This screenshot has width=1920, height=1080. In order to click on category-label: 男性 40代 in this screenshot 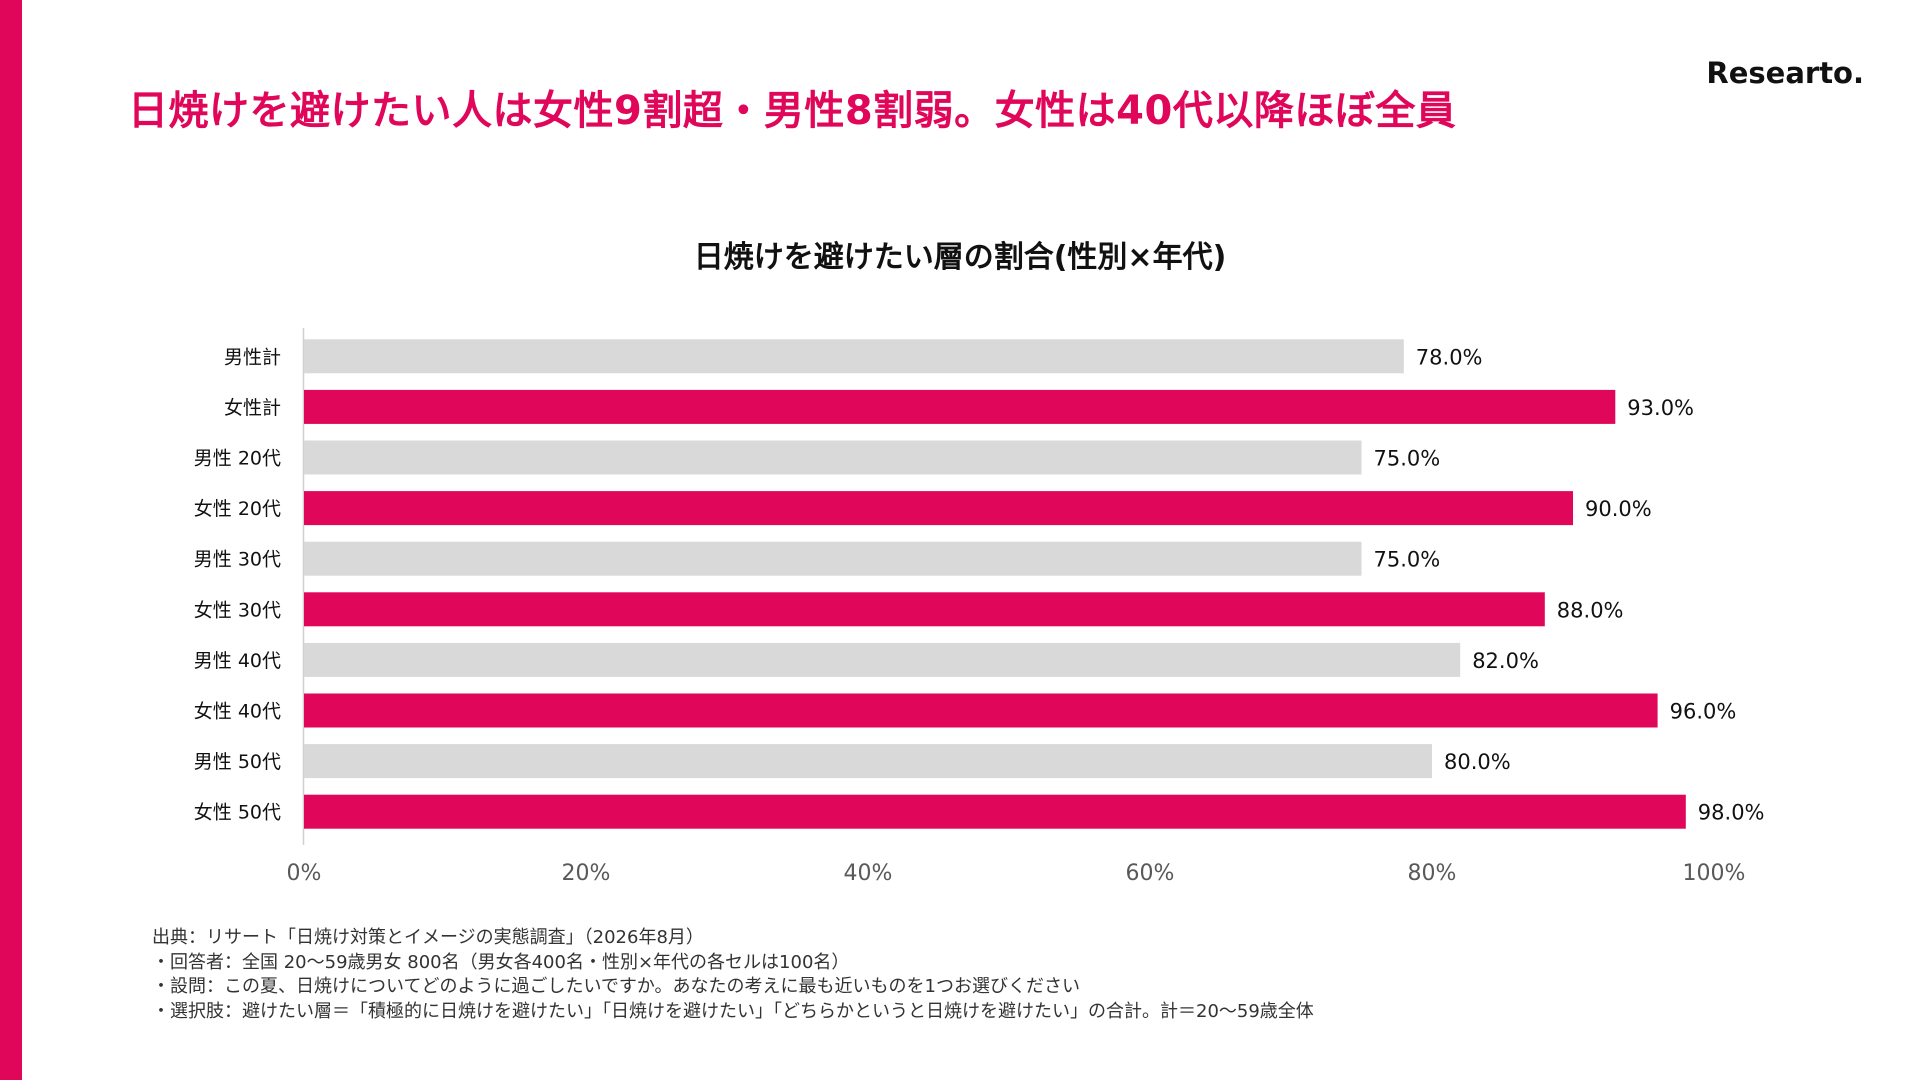, I will do `click(237, 661)`.